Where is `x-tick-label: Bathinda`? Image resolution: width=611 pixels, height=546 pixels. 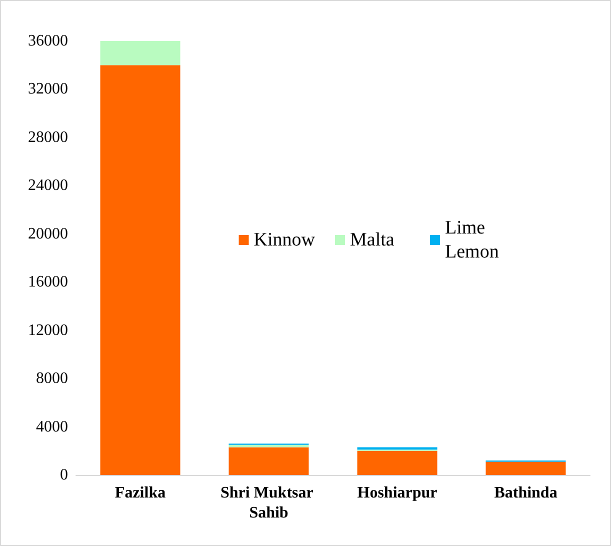
x-tick-label: Bathinda is located at coordinates (526, 493).